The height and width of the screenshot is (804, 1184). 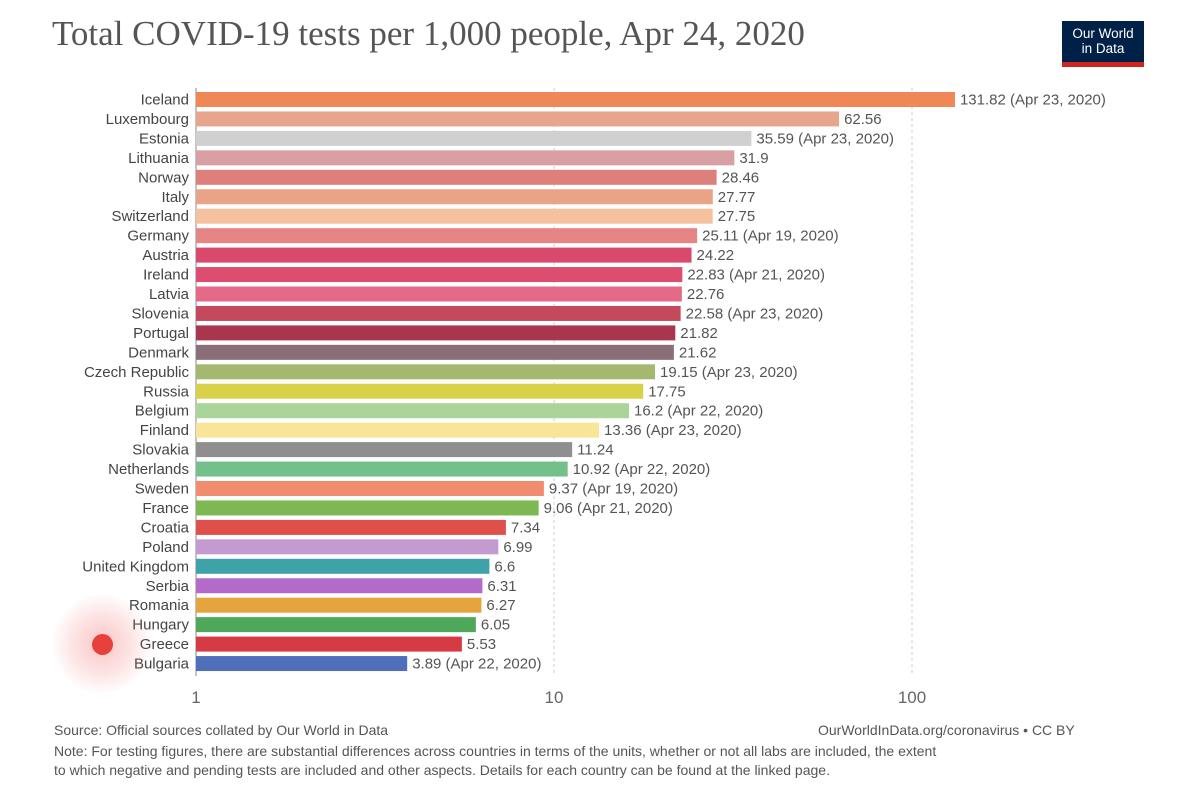 I want to click on logo-red-stripe, so click(x=1103, y=64).